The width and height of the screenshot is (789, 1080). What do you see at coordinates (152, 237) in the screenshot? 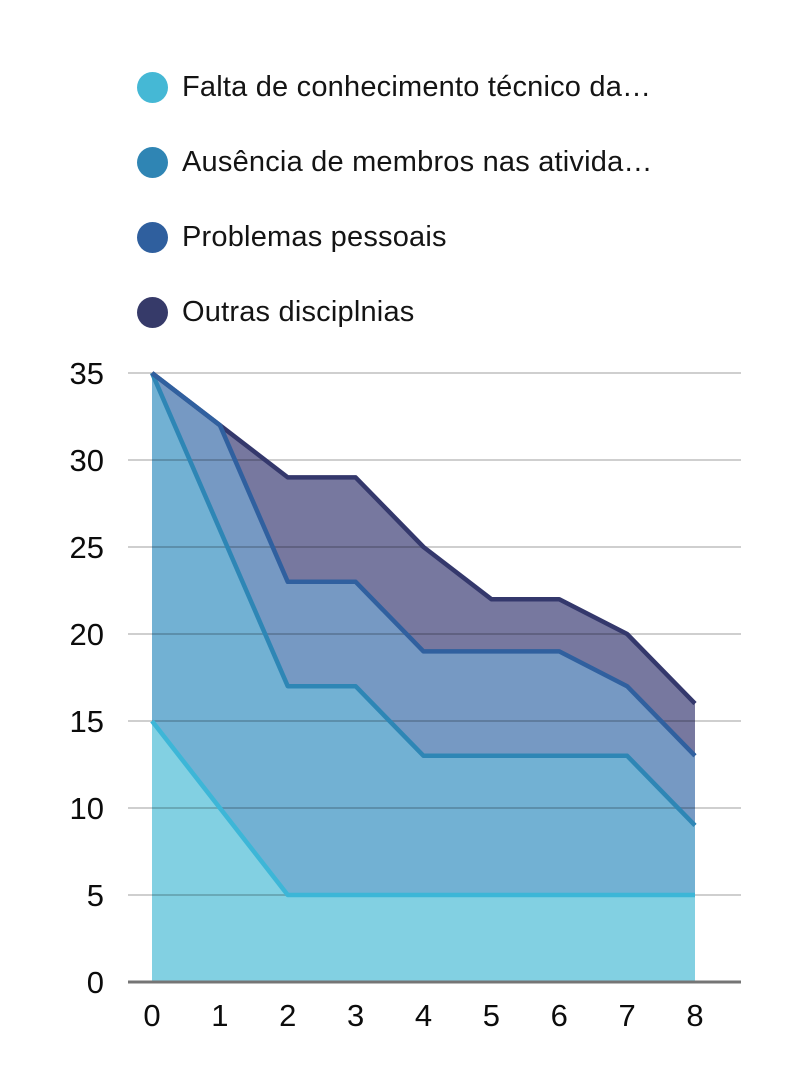
I see `legend-color-dot-problemas` at bounding box center [152, 237].